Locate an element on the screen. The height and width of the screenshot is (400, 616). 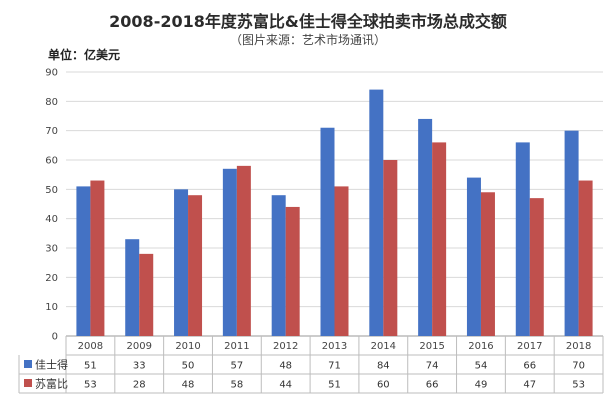
x-tick-label: 2016 is located at coordinates (480, 346).